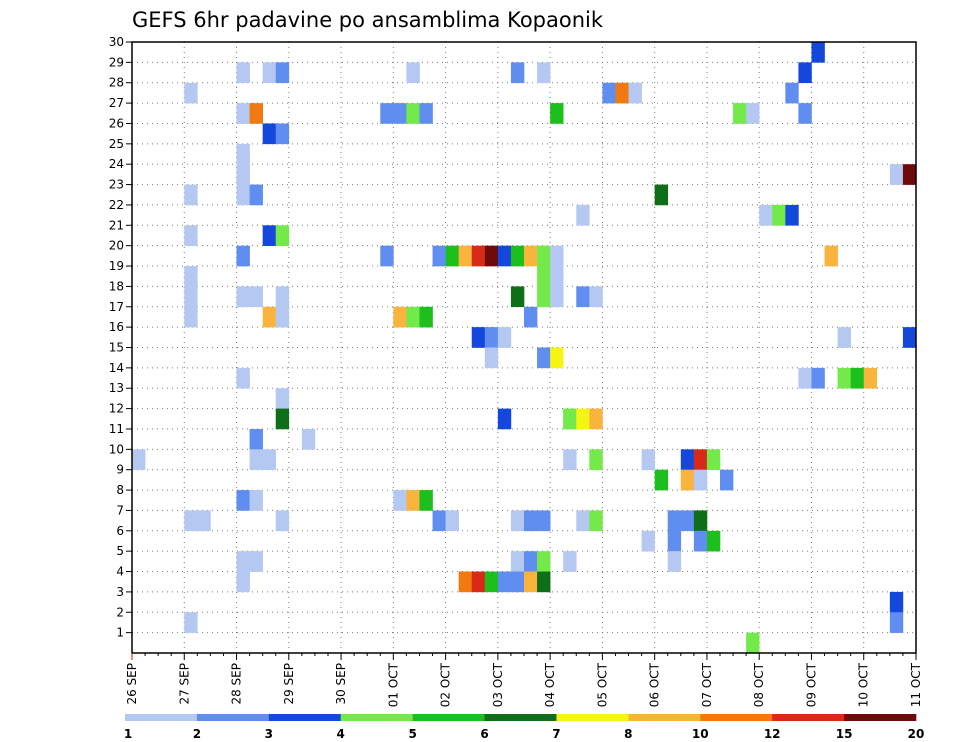 This screenshot has width=960, height=742. Describe the element at coordinates (116, 429) in the screenshot. I see `y-tick-label: 11` at that location.